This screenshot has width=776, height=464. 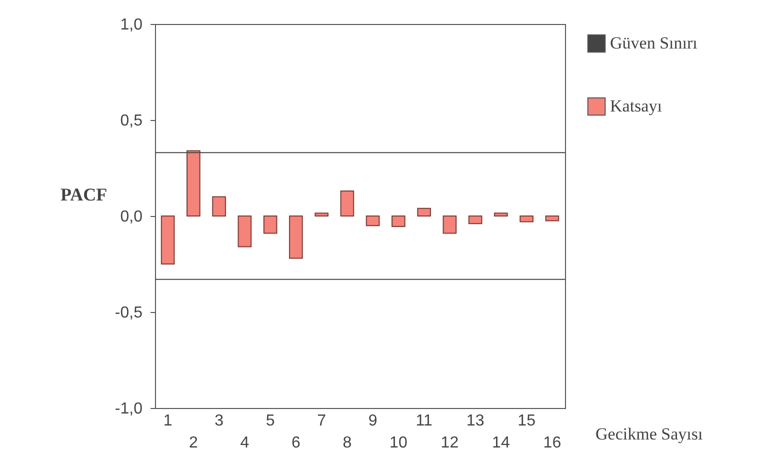 What do you see at coordinates (347, 443) in the screenshot?
I see `x-tick-label: 8` at bounding box center [347, 443].